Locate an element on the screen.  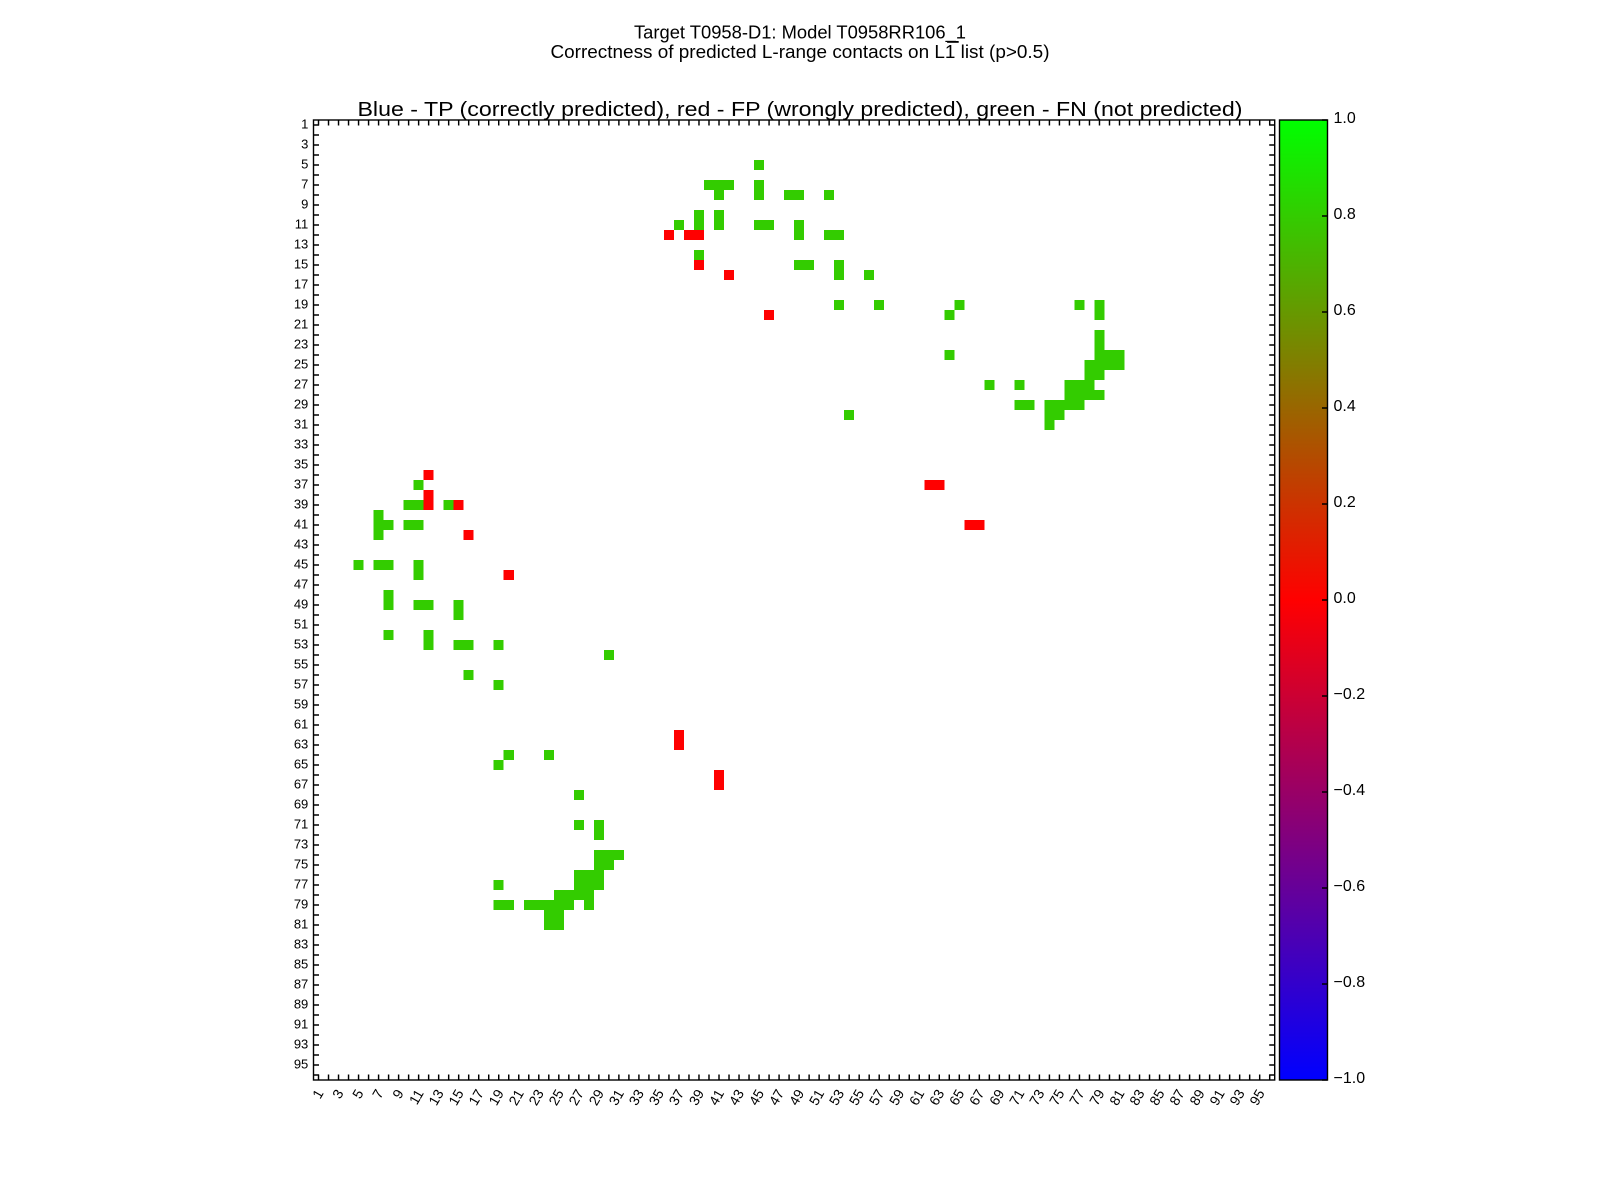
svg-text: 0.6 is located at coordinates (1345, 310).